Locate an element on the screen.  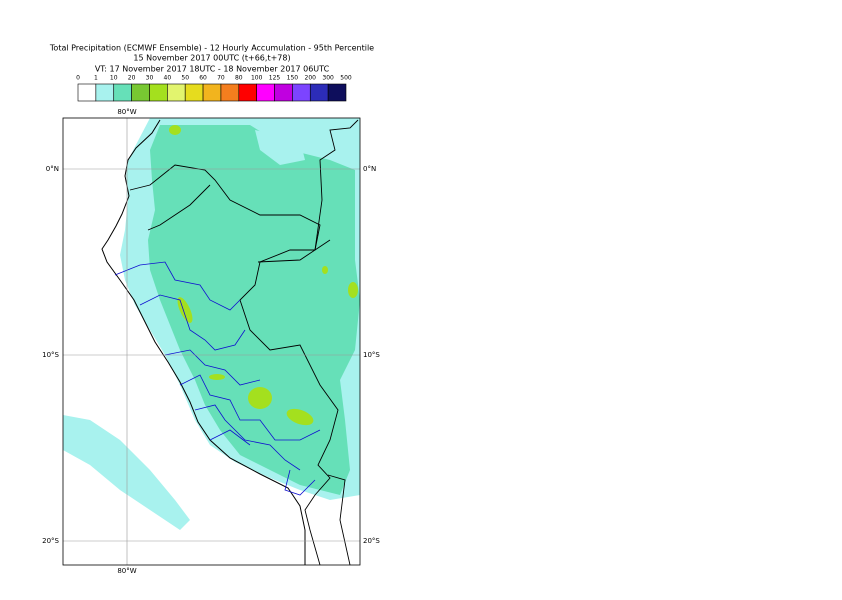
colorbar-label: 70 is located at coordinates (221, 78).